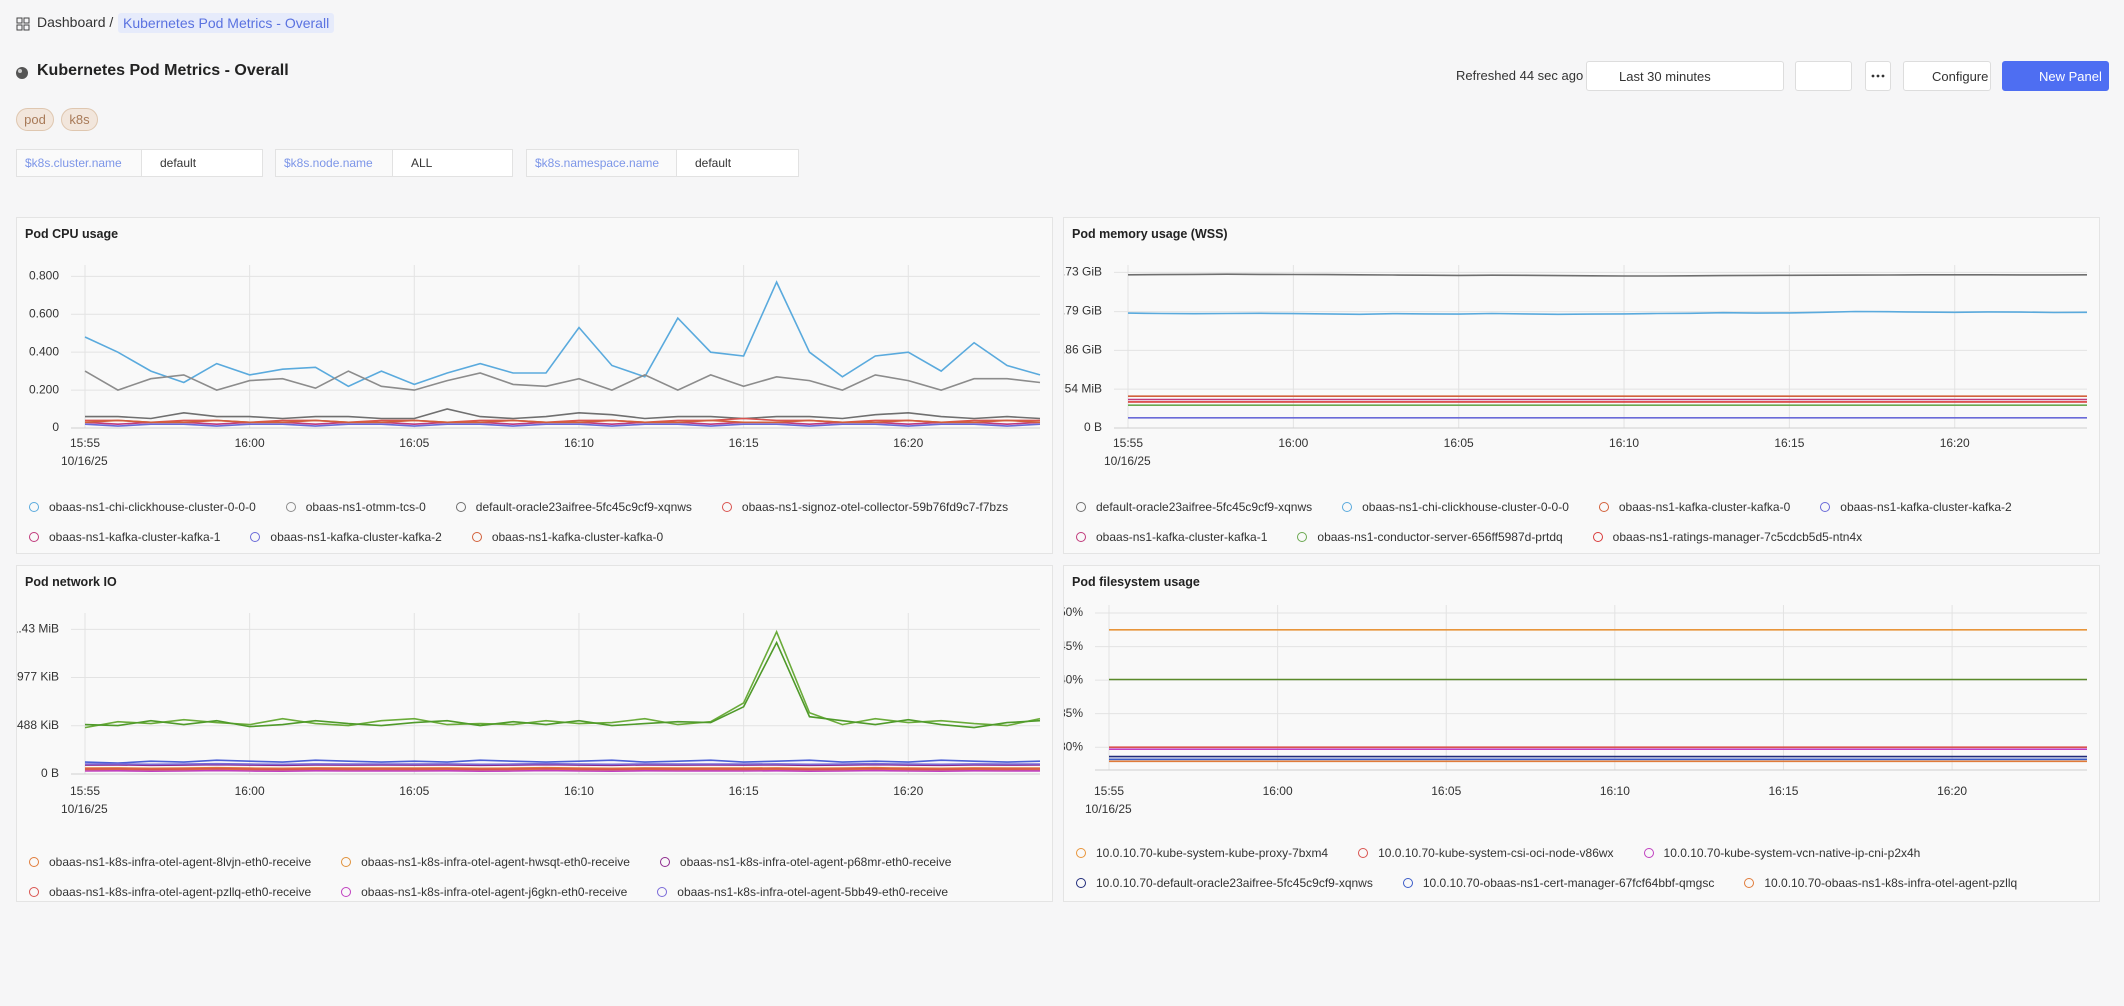 Image resolution: width=2124 pixels, height=1006 pixels. Describe the element at coordinates (44, 351) in the screenshot. I see `y-tick-label: 0.400` at that location.